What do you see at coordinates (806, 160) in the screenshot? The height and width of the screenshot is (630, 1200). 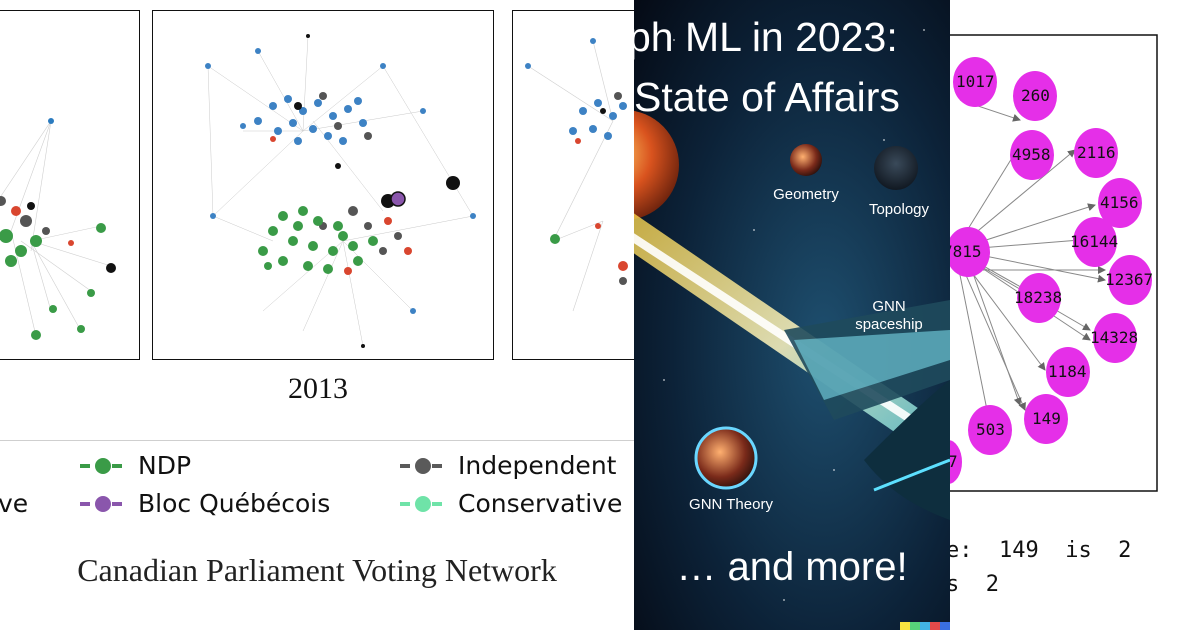 I see `geometry-planet` at bounding box center [806, 160].